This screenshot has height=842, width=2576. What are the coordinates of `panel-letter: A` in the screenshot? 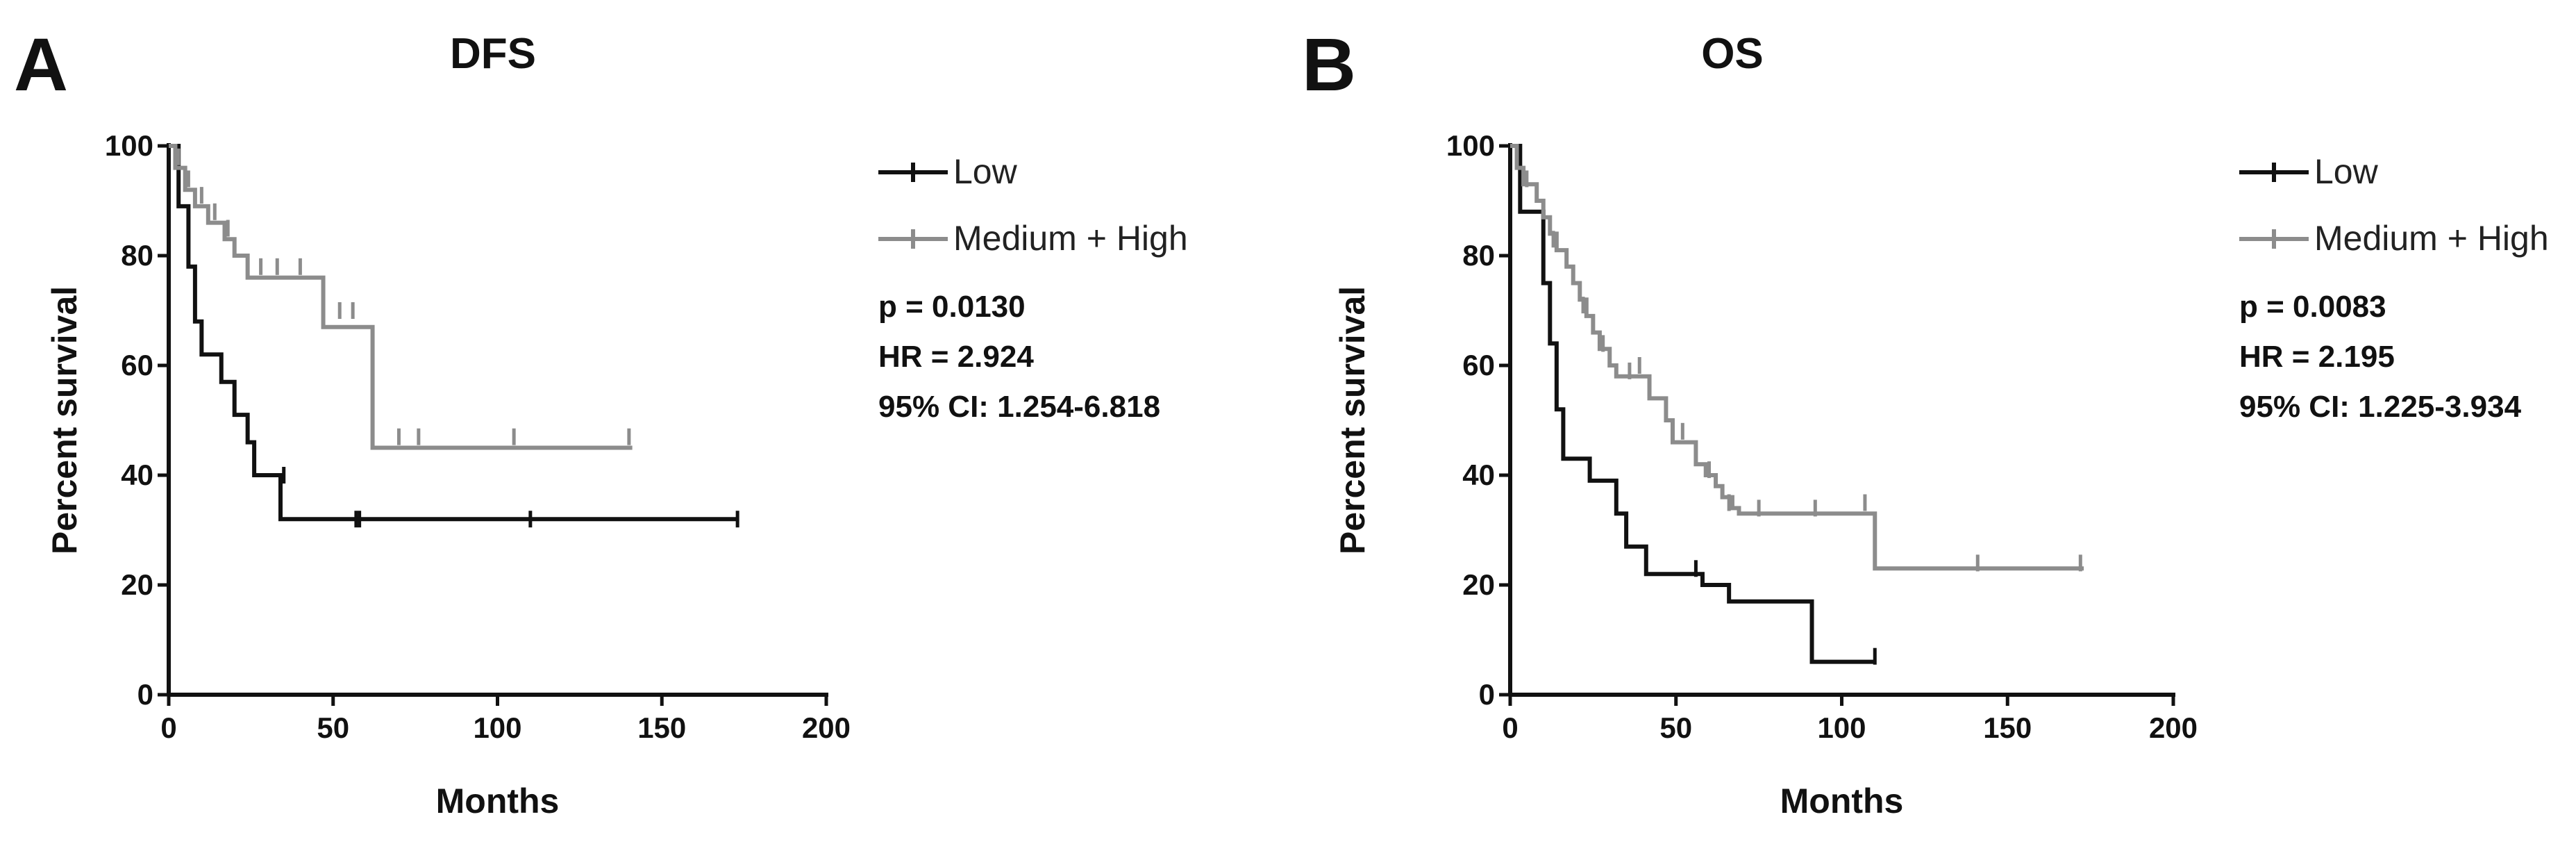 It's located at (41, 64).